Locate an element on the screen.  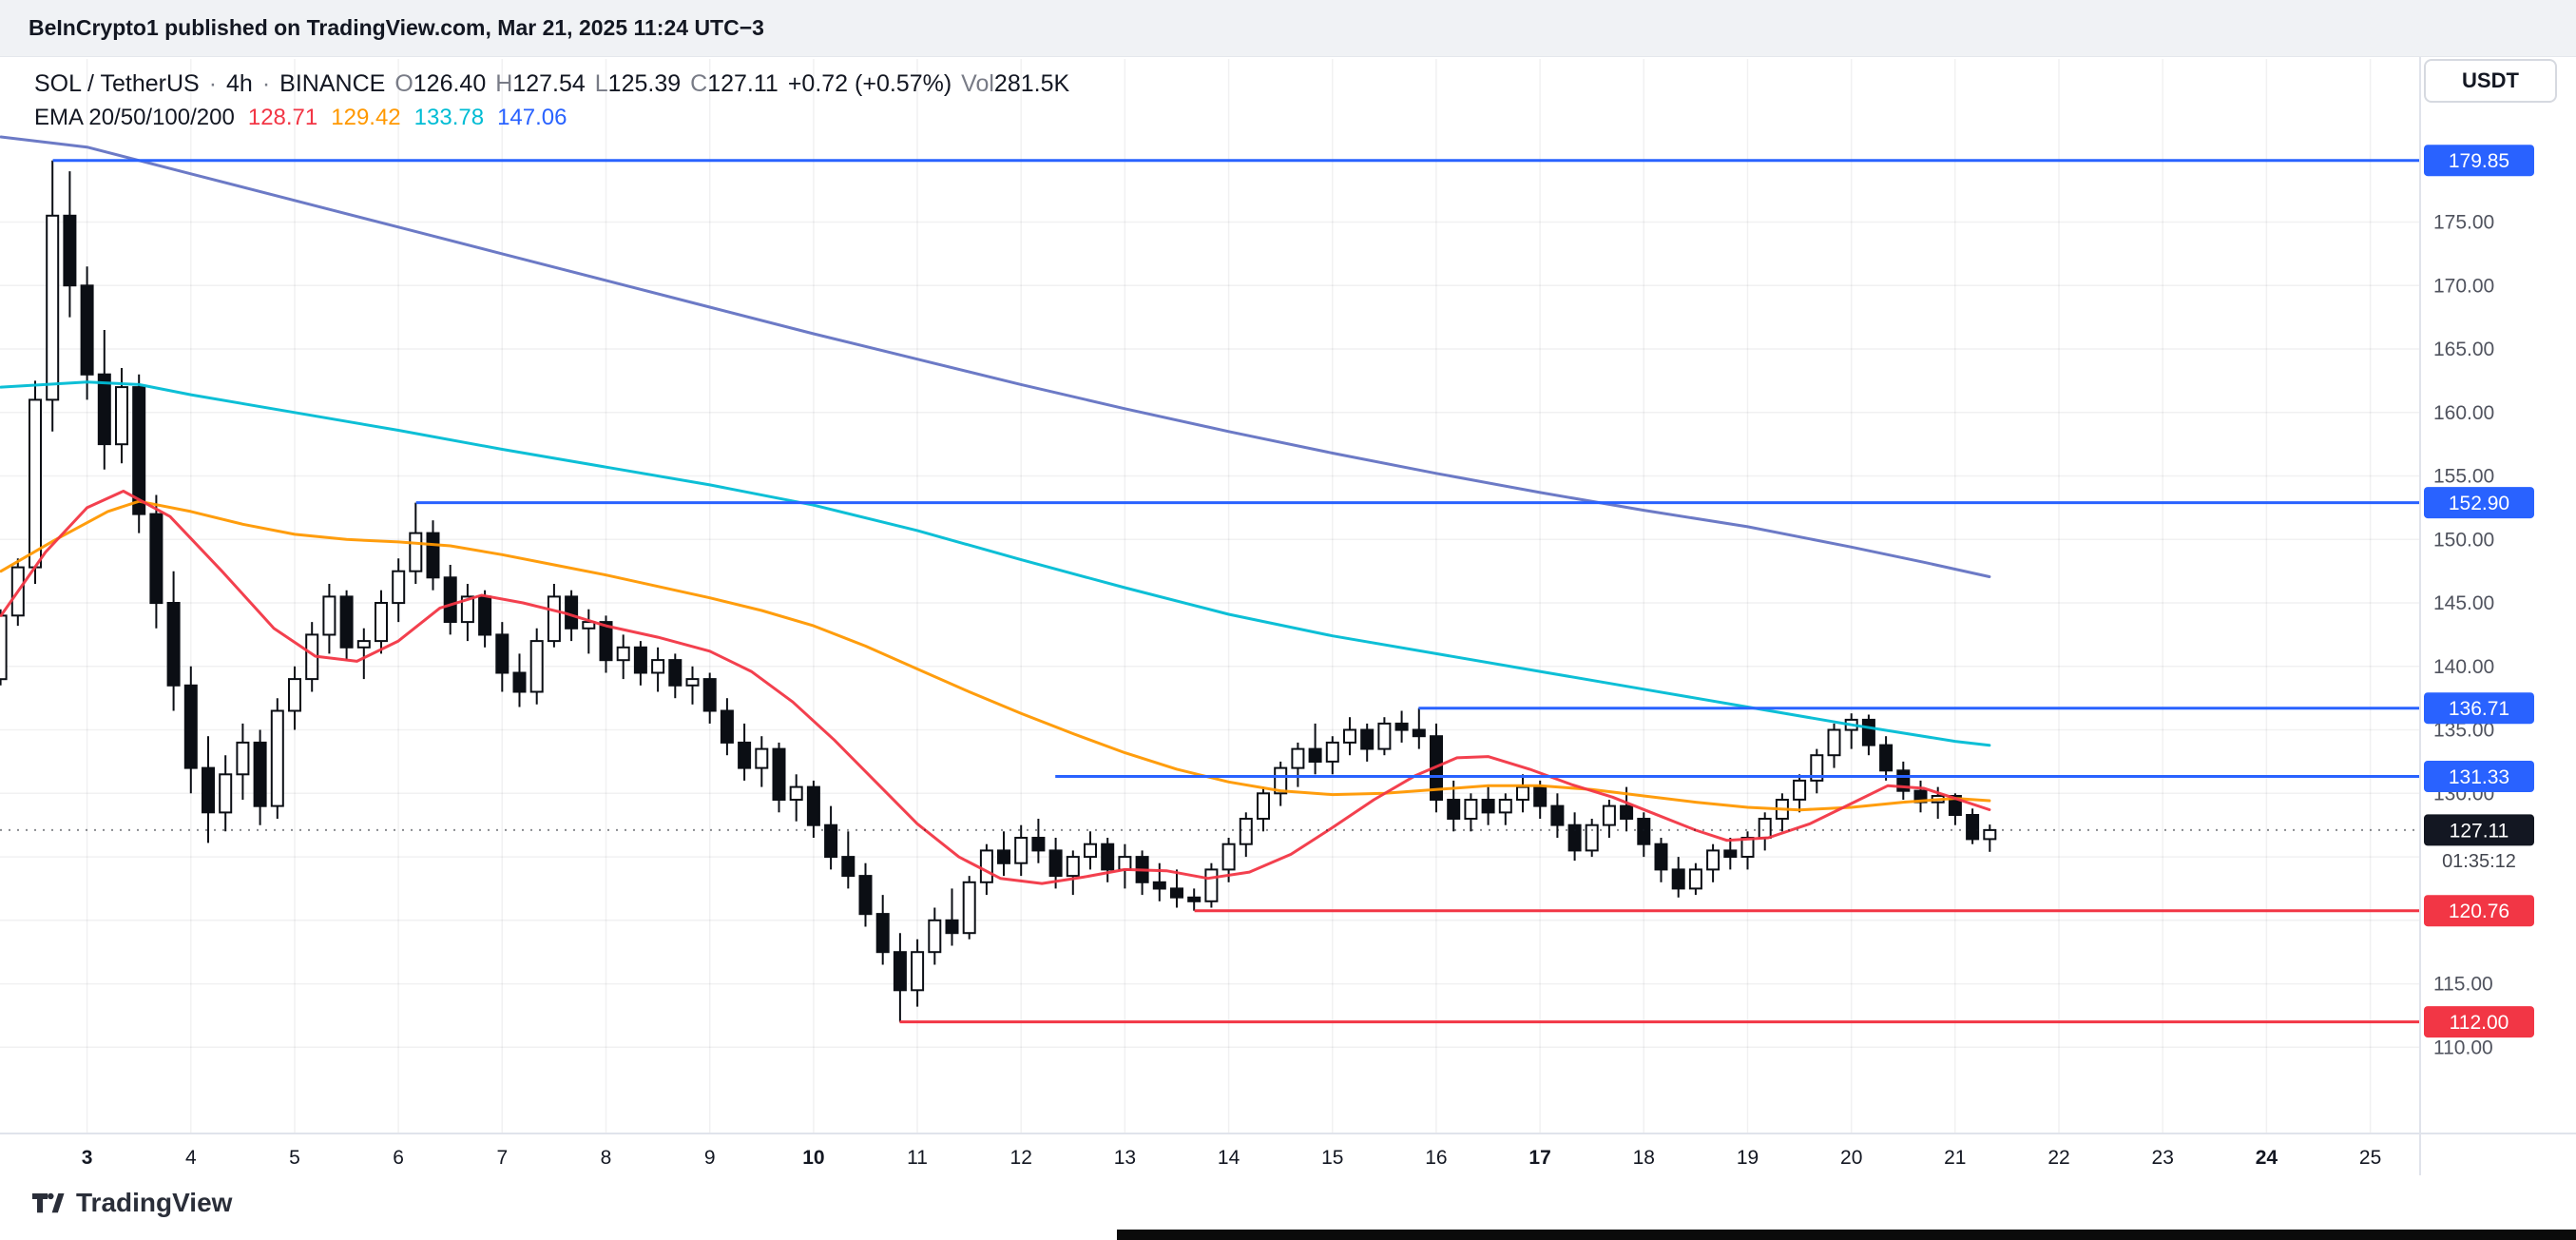
price-tick-label: 135.00 is located at coordinates (2463, 731).